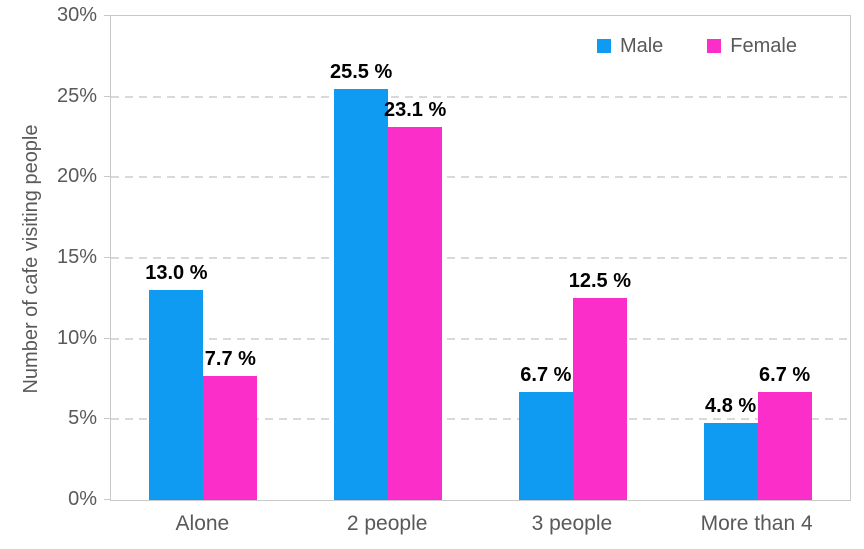 Image resolution: width=864 pixels, height=549 pixels. Describe the element at coordinates (76, 176) in the screenshot. I see `y-tick-label-20: 20%` at that location.